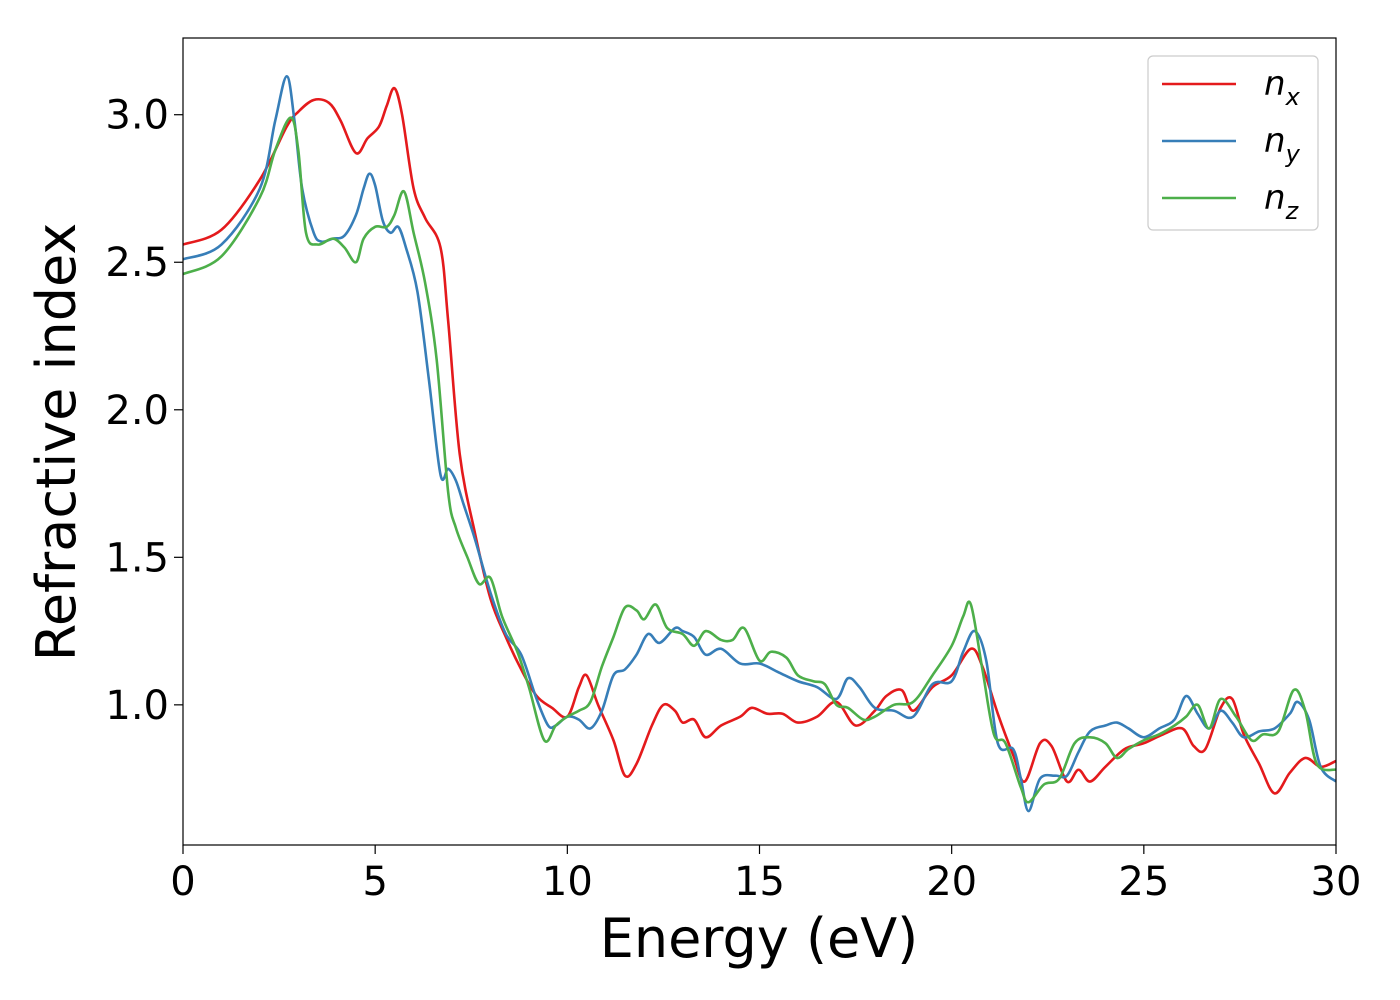  What do you see at coordinates (1143, 882) in the screenshot?
I see `x-tick-label: 25` at bounding box center [1143, 882].